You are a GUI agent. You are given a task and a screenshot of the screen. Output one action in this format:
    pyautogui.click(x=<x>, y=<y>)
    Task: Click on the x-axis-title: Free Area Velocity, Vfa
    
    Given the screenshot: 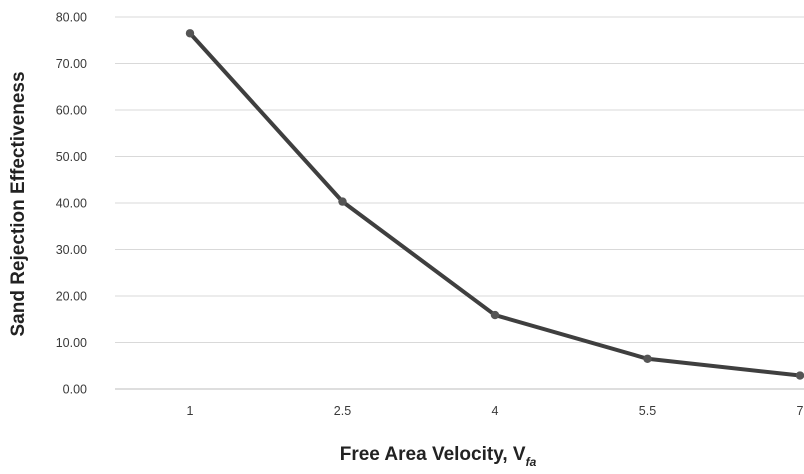 What is the action you would take?
    pyautogui.click(x=438, y=456)
    